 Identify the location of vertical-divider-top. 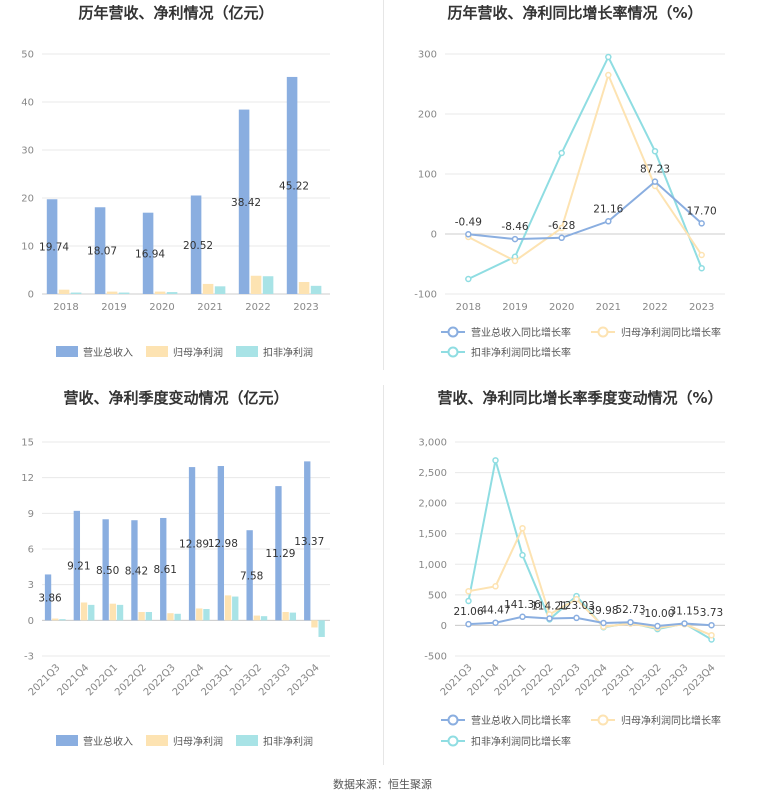
(383, 185).